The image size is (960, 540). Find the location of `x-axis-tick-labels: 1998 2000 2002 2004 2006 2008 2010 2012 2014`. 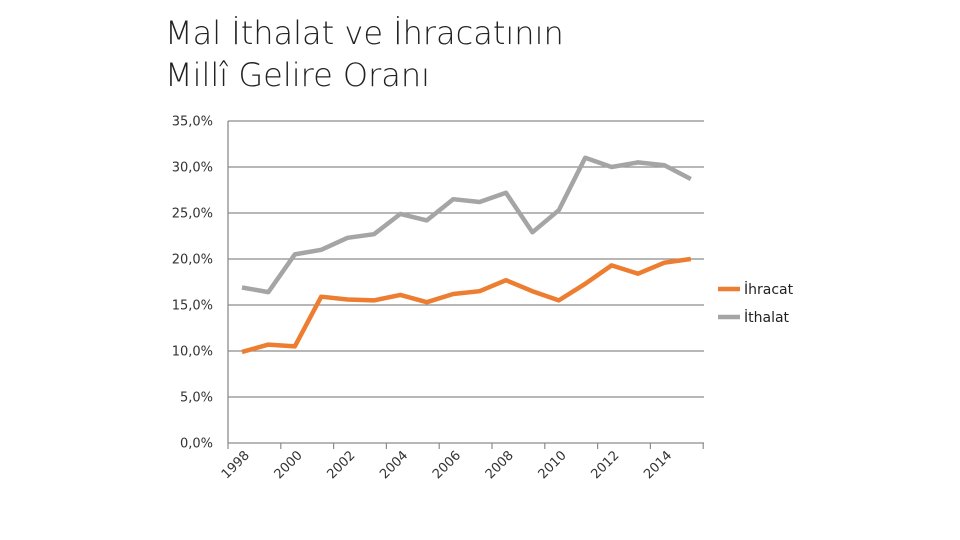

x-axis-tick-labels: 1998 2000 2002 2004 2006 2008 2010 2012 2014 is located at coordinates (447, 465).